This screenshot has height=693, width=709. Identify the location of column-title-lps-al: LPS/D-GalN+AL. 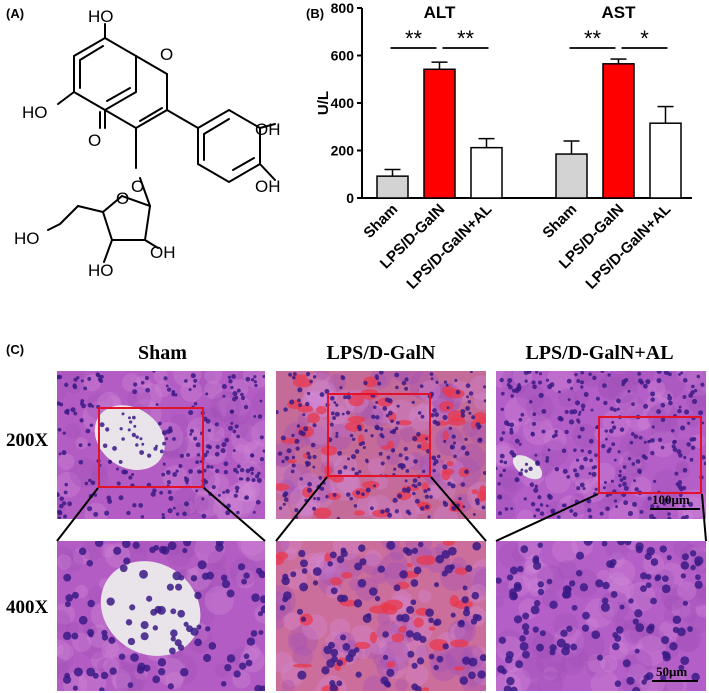
(599, 353).